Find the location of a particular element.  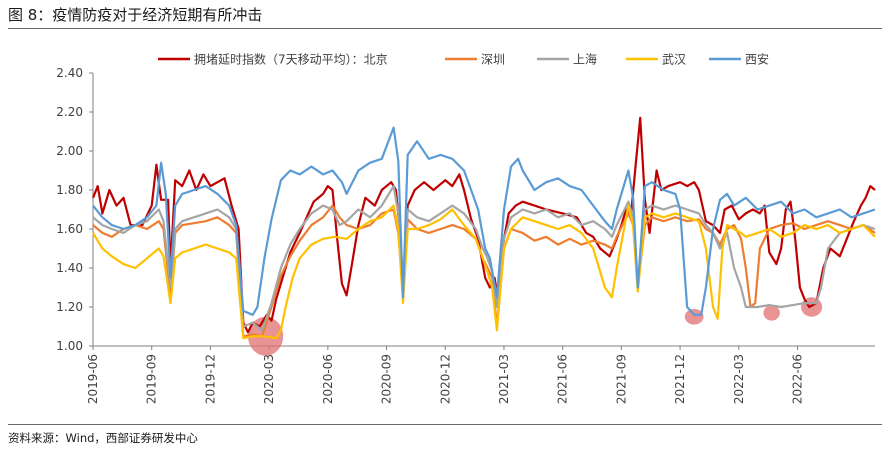

y-tick-label: 2.00 is located at coordinates (69, 151).